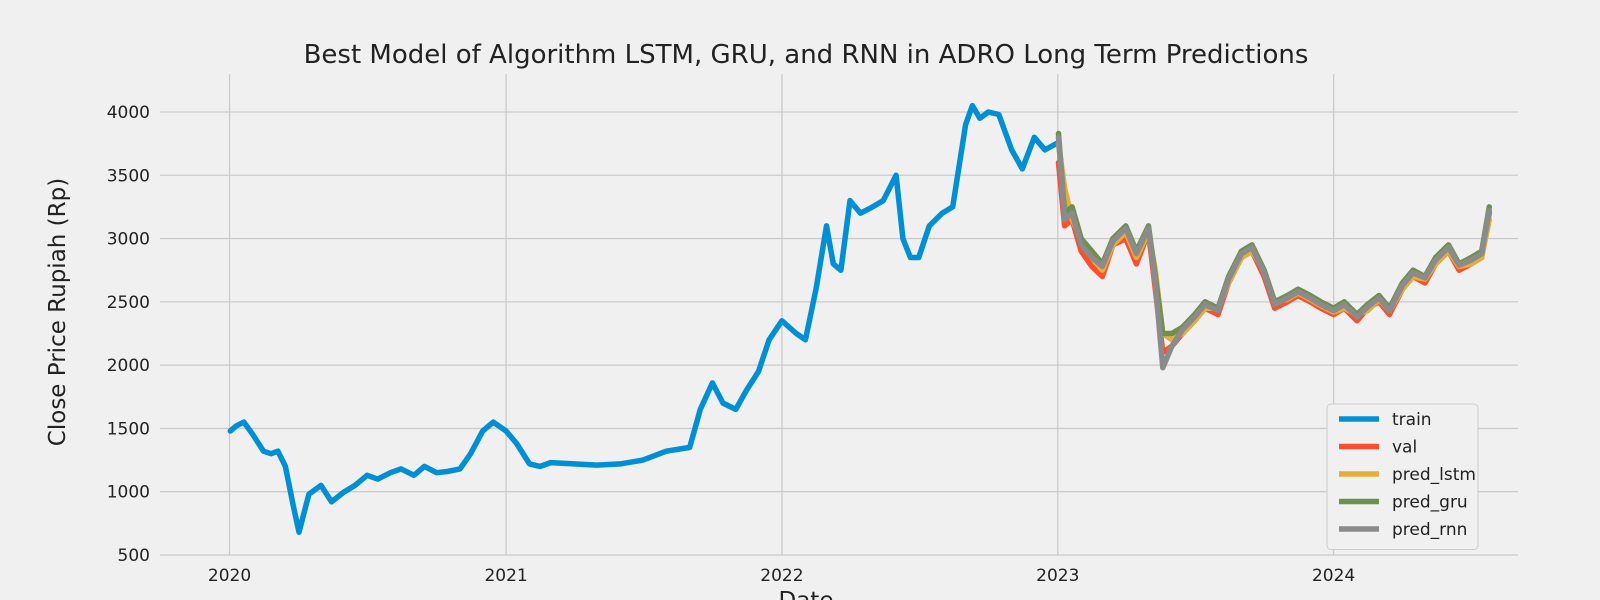  What do you see at coordinates (505, 576) in the screenshot?
I see `x-tick-label: 2021` at bounding box center [505, 576].